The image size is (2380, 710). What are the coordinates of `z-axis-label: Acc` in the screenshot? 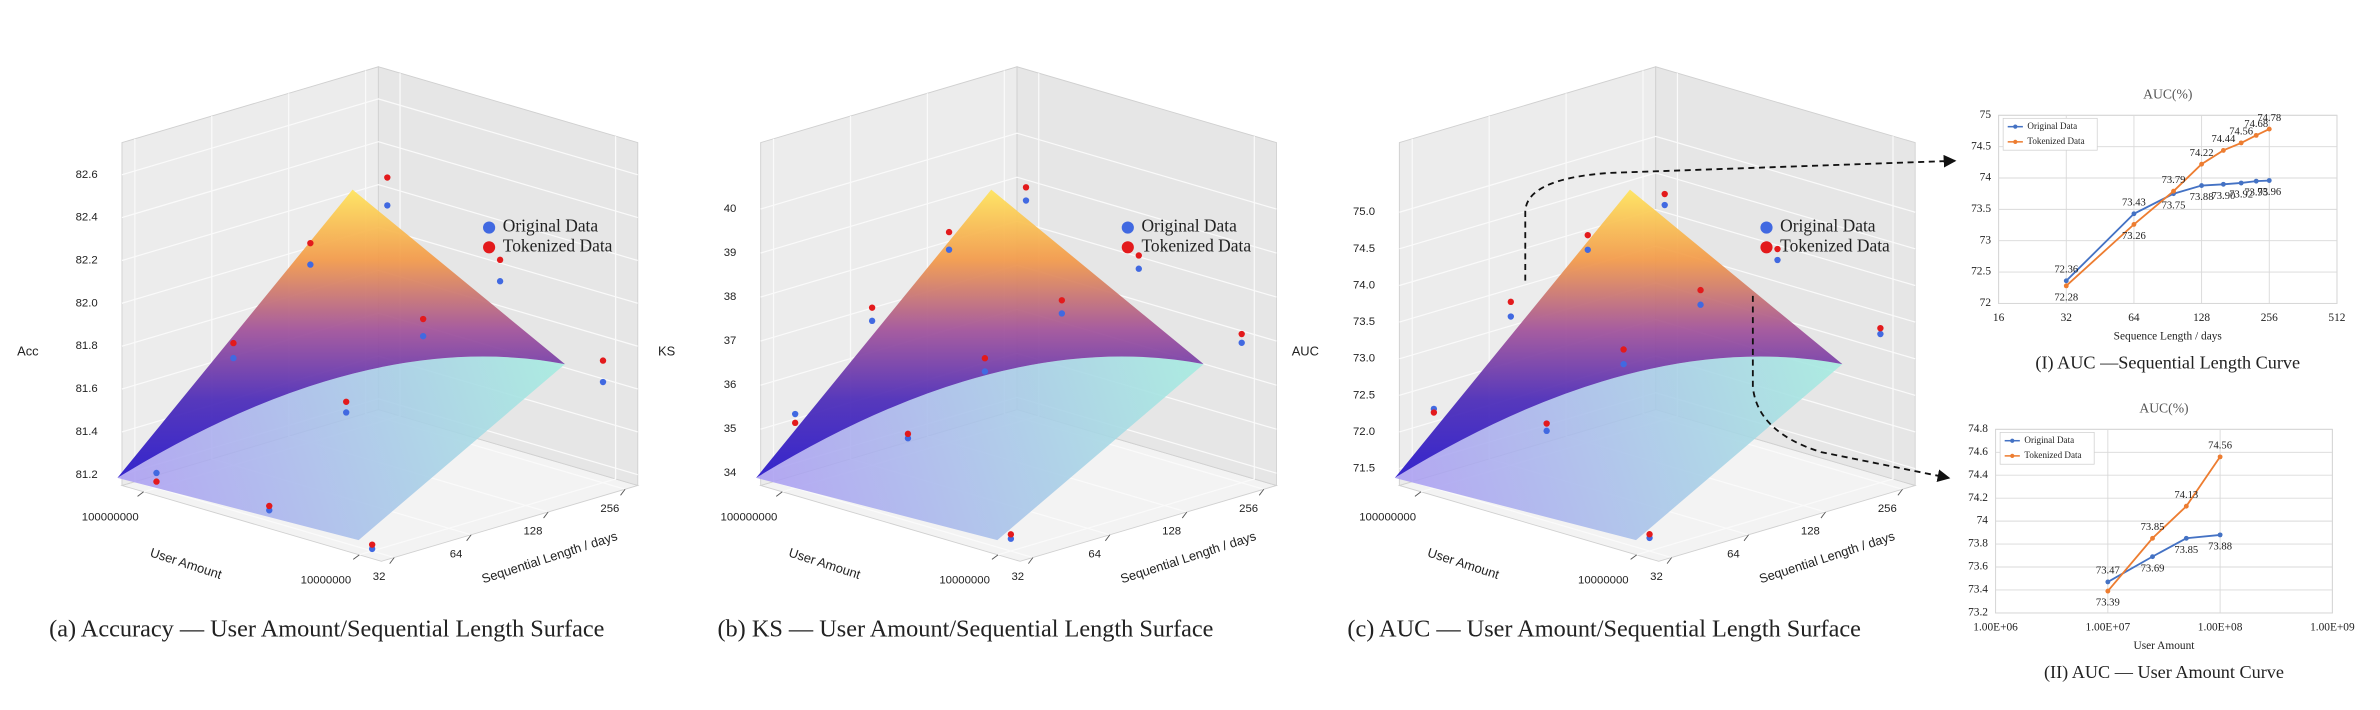 It's located at (28, 350).